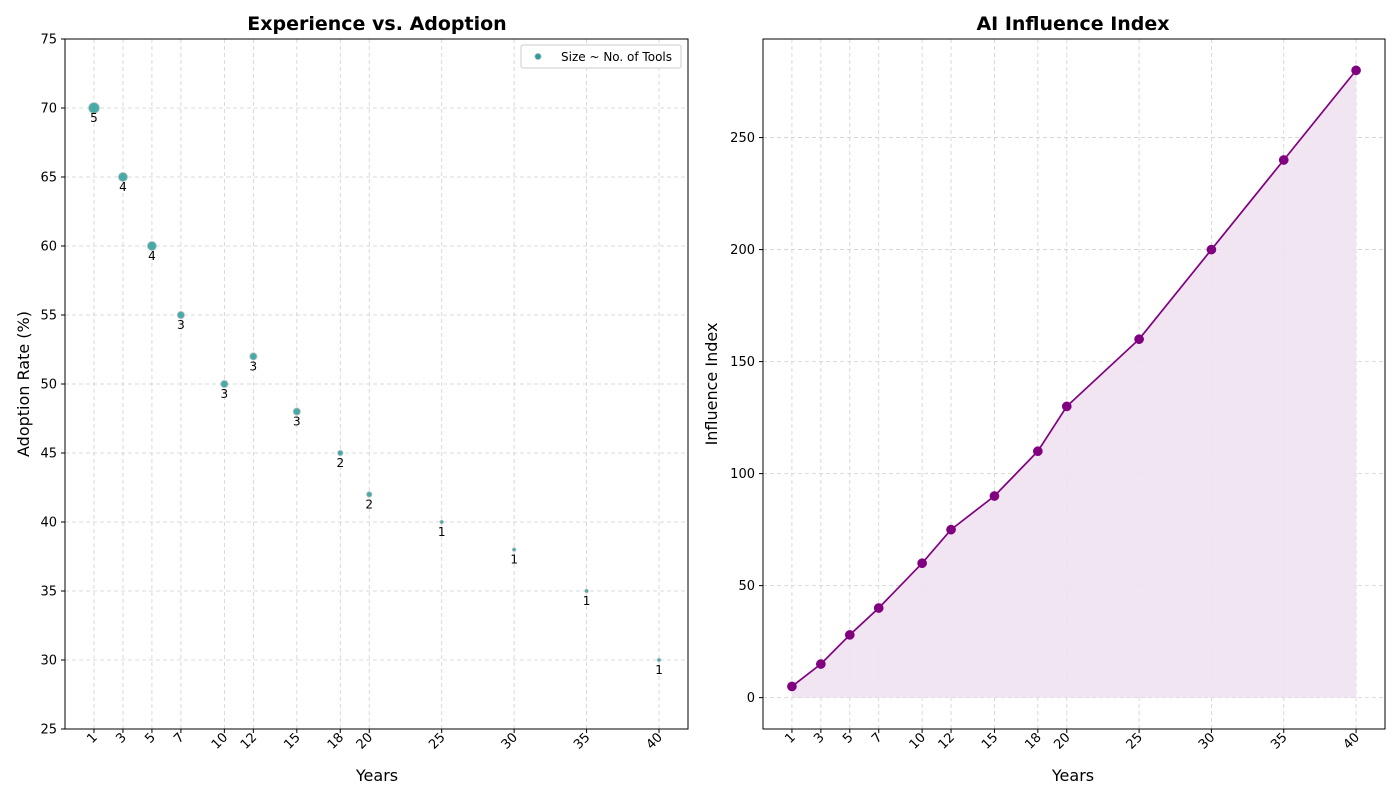  I want to click on scatter-y-tick-label: 25, so click(48, 730).